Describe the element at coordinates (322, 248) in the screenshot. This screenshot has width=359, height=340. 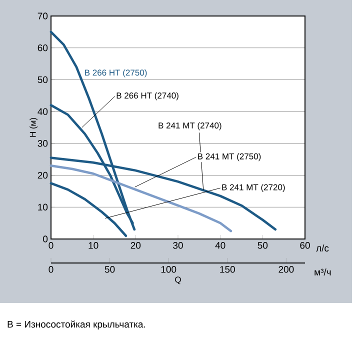
I see `text: л/с` at that location.